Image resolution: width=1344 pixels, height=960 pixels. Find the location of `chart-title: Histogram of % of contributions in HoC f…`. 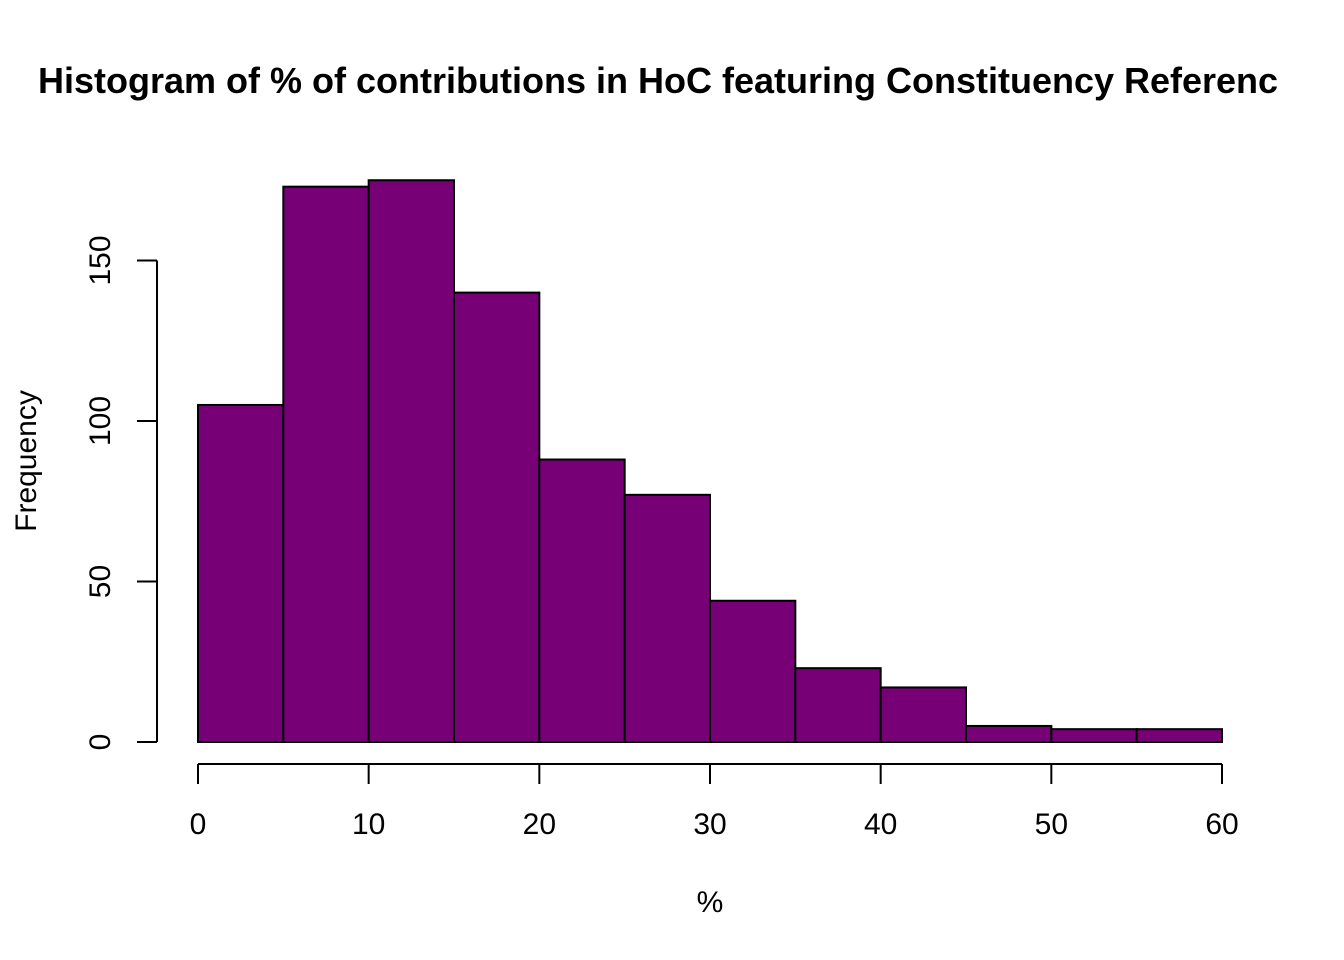

chart-title: Histogram of % of contributions in HoC f… is located at coordinates (658, 80).